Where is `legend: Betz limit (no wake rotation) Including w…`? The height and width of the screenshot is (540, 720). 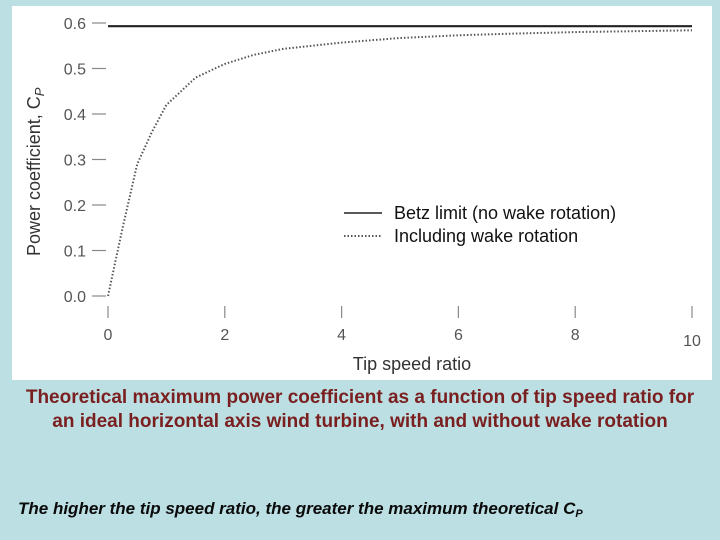 legend: Betz limit (no wake rotation) Including w… is located at coordinates (480, 224).